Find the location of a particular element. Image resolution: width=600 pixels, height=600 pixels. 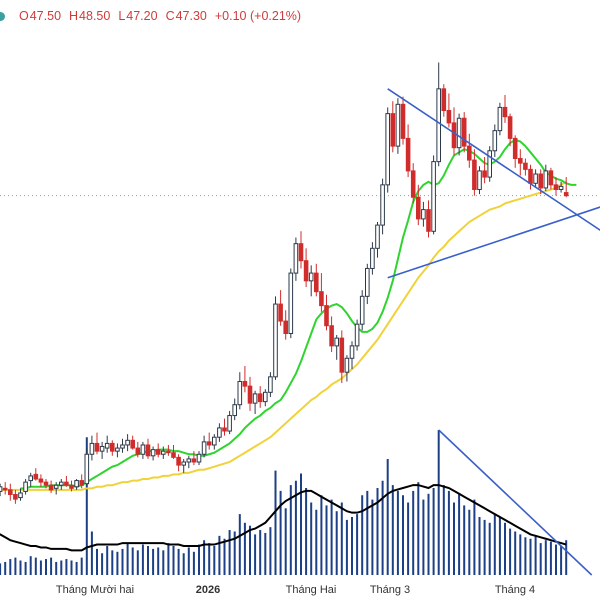

high-value: 48.50 is located at coordinates (95, 16).